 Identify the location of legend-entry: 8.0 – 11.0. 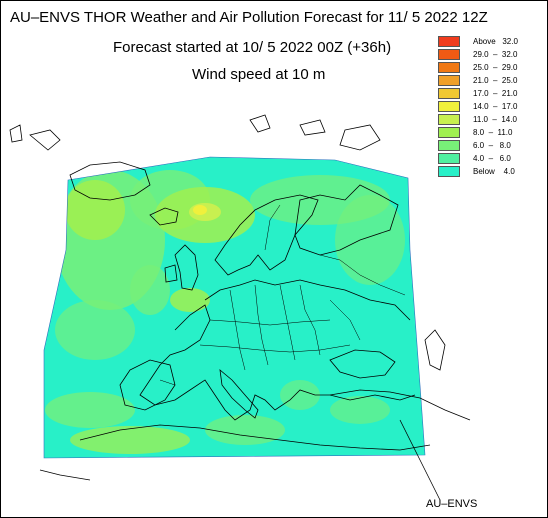
(492, 132).